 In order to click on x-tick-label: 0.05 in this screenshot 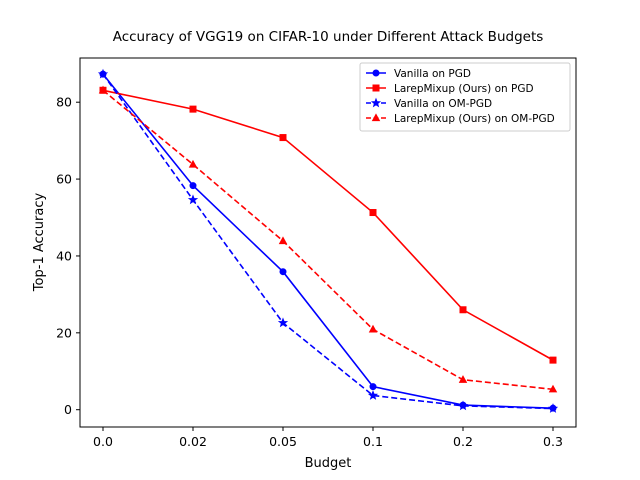, I will do `click(283, 441)`.